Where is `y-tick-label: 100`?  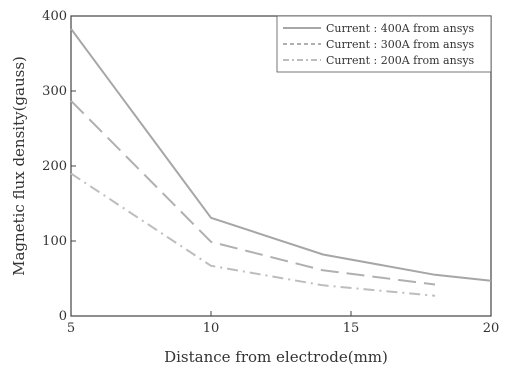 y-tick-label: 100 is located at coordinates (54, 241).